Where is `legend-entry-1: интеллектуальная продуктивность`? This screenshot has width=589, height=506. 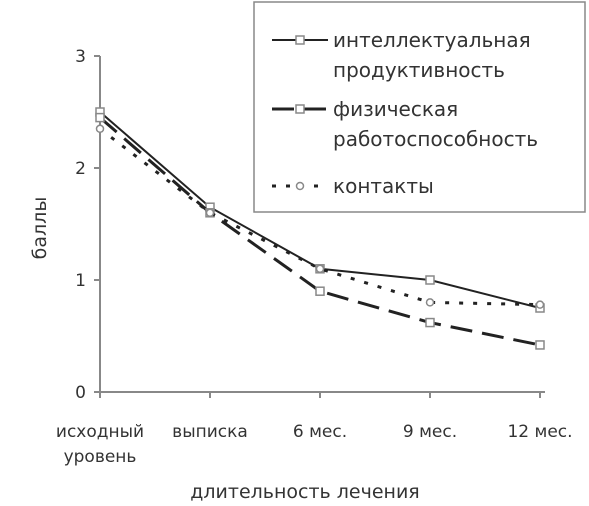
legend-entry-1: интеллектуальная продуктивность is located at coordinates (401, 55).